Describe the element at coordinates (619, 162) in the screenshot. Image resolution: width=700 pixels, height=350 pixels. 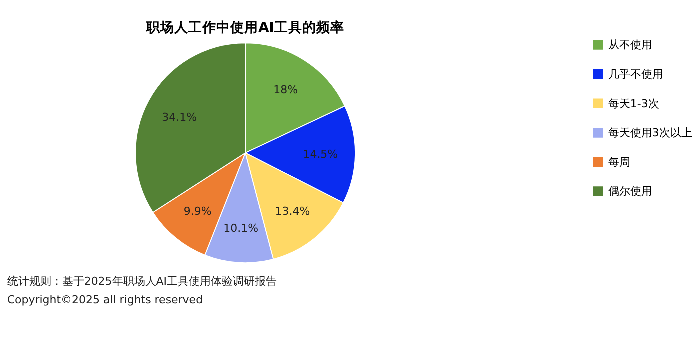
I see `legend-label: 每周` at that location.